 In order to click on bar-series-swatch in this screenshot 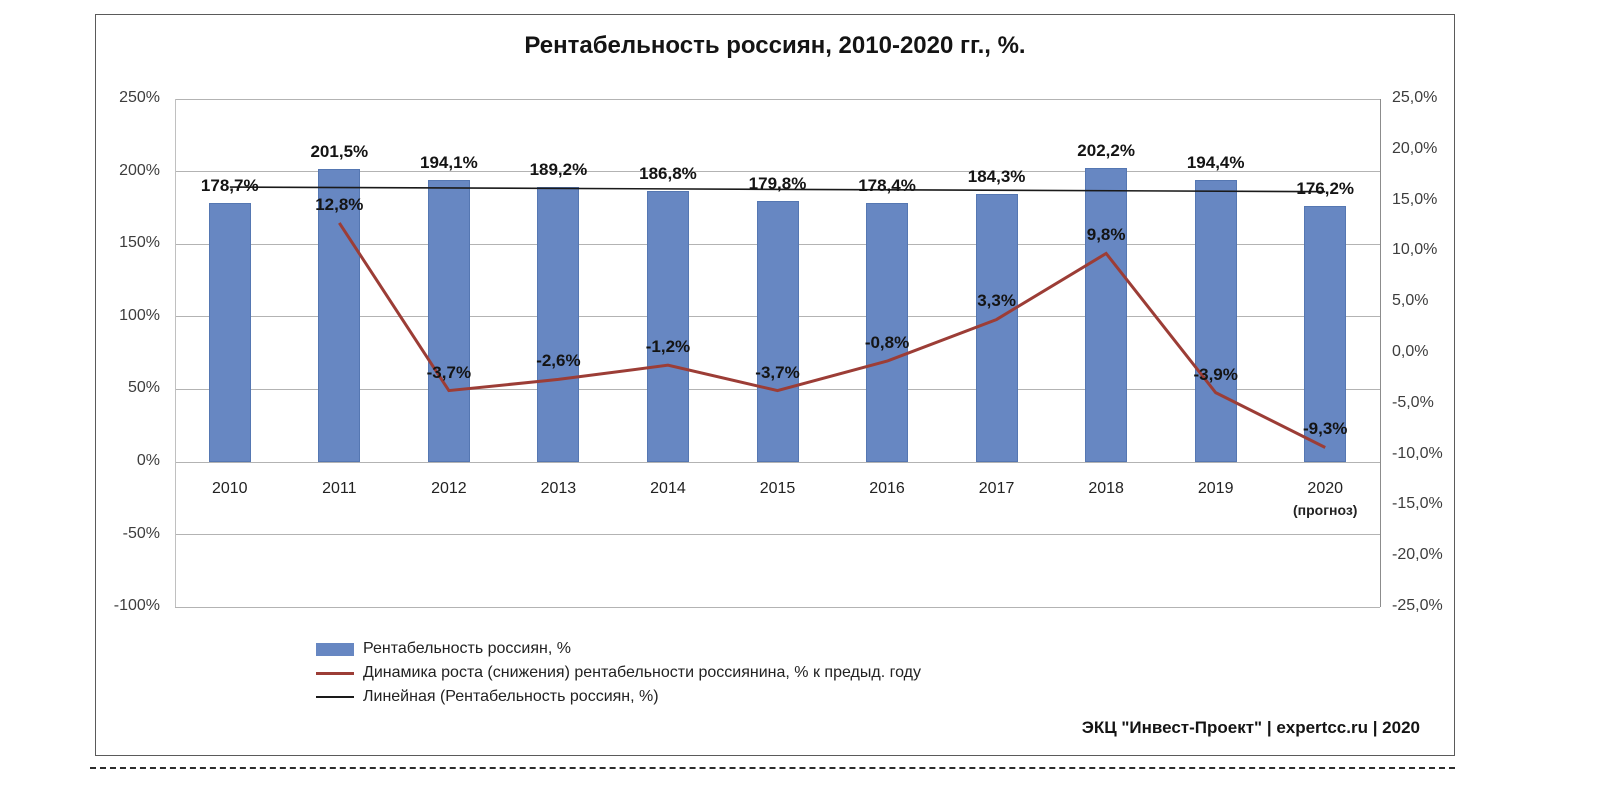, I will do `click(335, 649)`.